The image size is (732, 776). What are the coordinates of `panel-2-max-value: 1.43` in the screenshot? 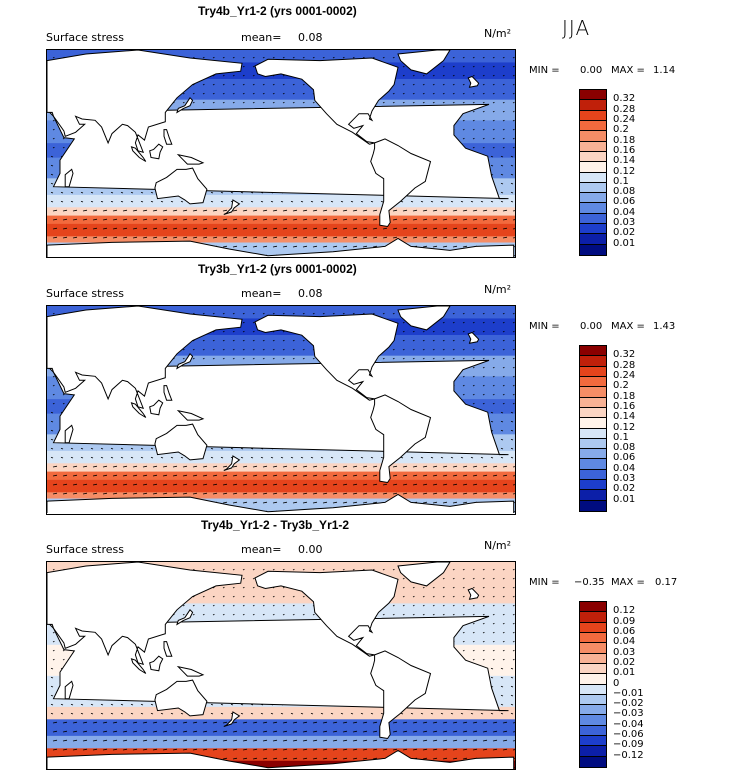 It's located at (664, 326).